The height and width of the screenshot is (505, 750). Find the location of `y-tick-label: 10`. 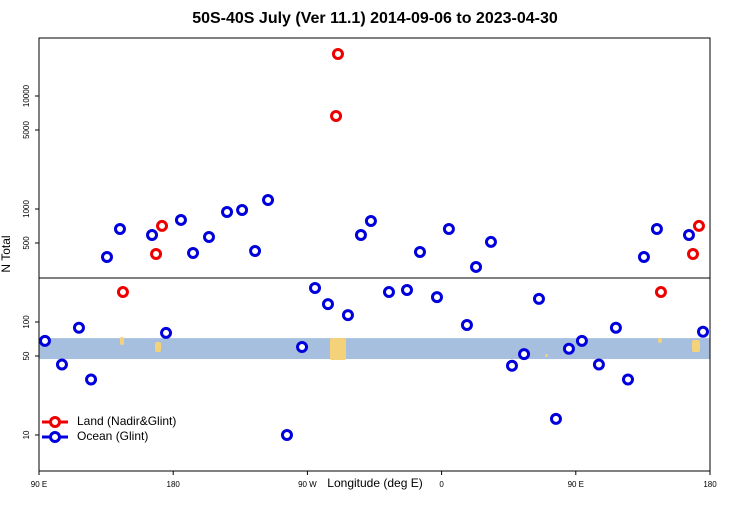

y-tick-label: 10 is located at coordinates (26, 434).